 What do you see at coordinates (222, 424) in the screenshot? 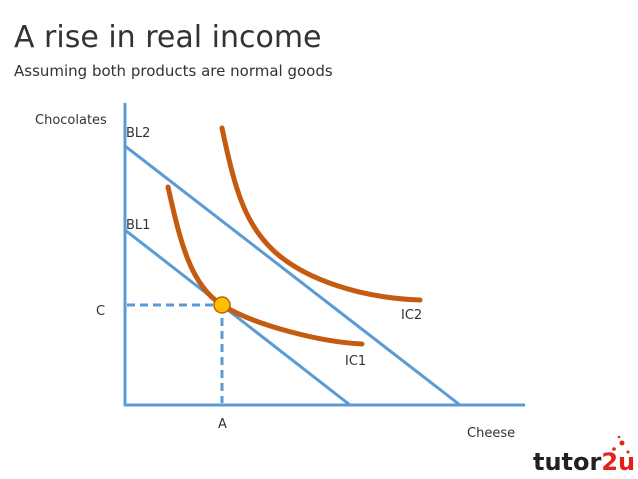
I see `point-label: A` at bounding box center [222, 424].